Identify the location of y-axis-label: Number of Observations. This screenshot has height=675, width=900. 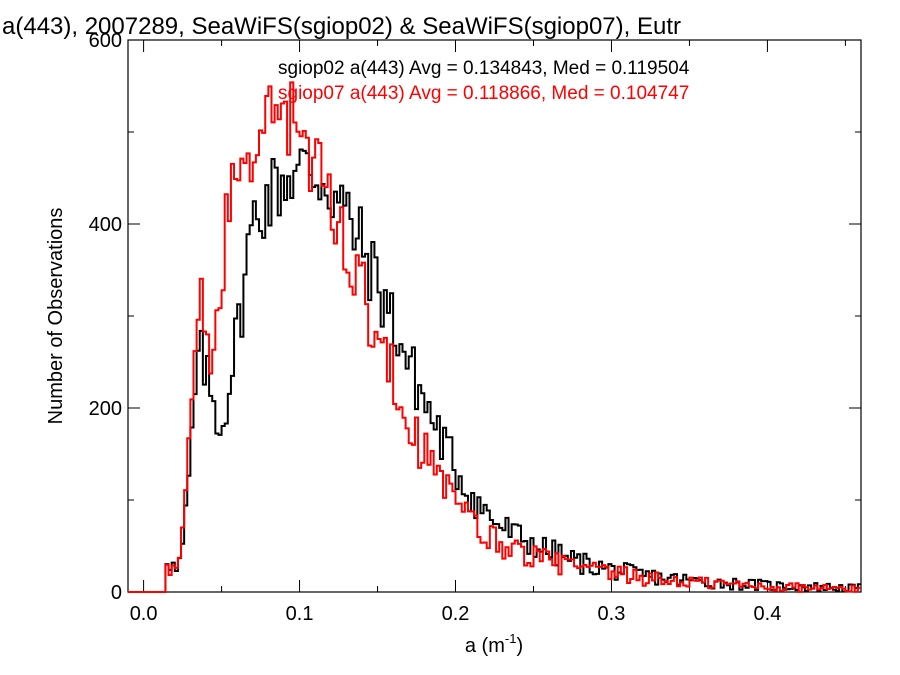
(56, 316).